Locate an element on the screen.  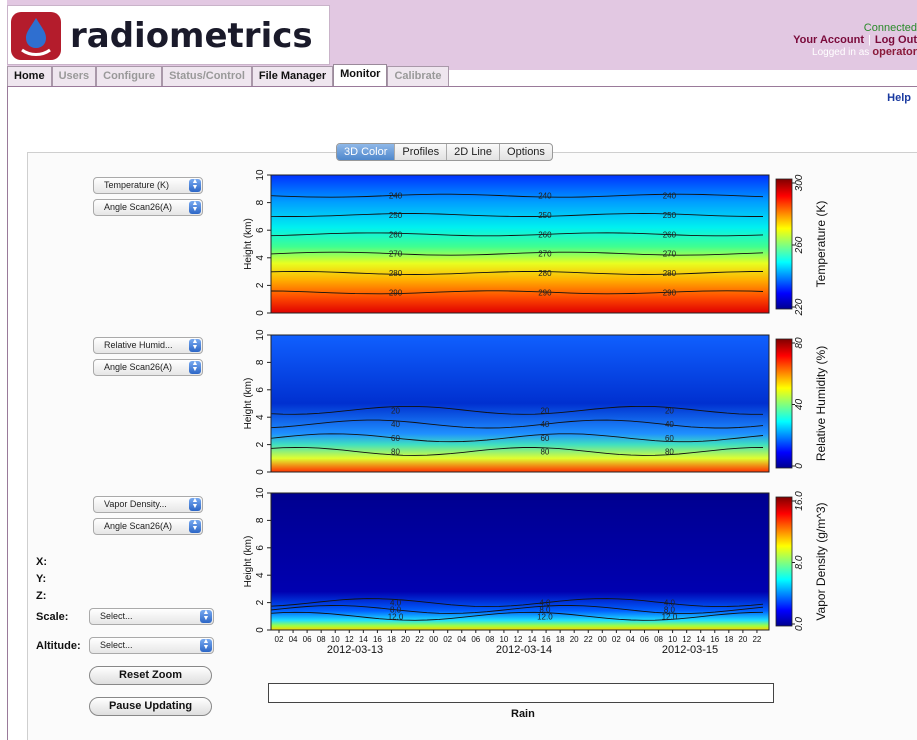
plot2-variable-select: Relative Humid... ▲ ▼ is located at coordinates (148, 345).